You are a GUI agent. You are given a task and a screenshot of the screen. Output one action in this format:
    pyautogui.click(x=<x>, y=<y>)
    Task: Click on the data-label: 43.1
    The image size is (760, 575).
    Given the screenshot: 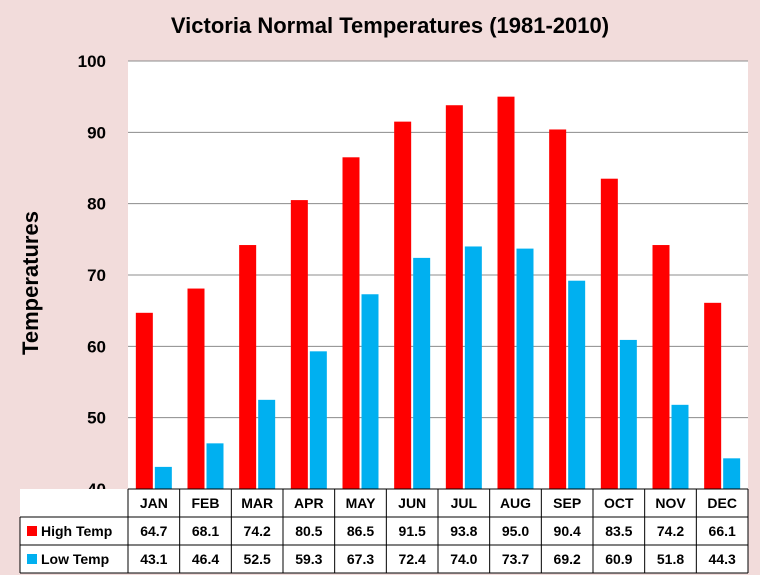 What is the action you would take?
    pyautogui.click(x=153, y=559)
    